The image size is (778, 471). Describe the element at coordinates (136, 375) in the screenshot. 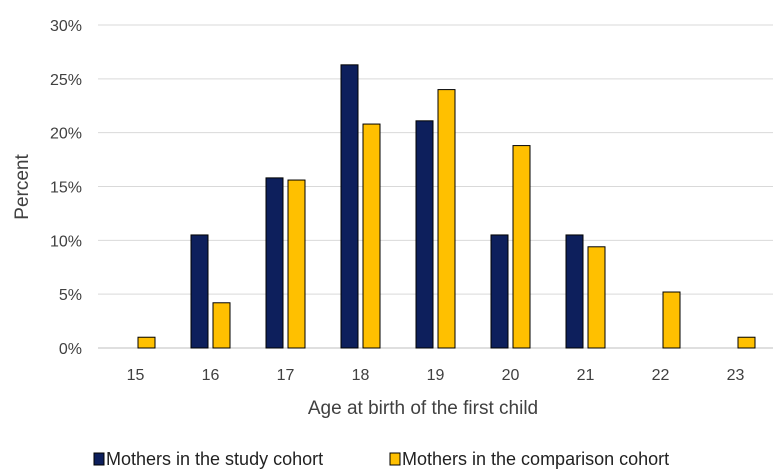

I see `x-tick-label: 15` at that location.